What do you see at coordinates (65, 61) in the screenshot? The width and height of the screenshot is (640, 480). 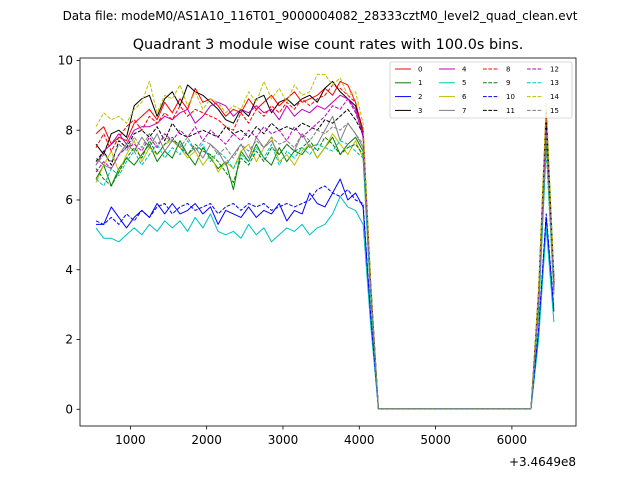 I see `y-tick-label: 10` at bounding box center [65, 61].